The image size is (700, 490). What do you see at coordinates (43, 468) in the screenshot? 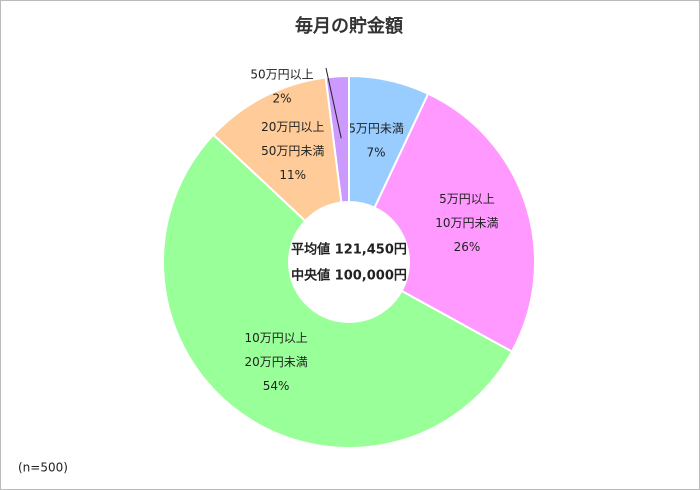
I see `sample-note: (n=500)` at bounding box center [43, 468].